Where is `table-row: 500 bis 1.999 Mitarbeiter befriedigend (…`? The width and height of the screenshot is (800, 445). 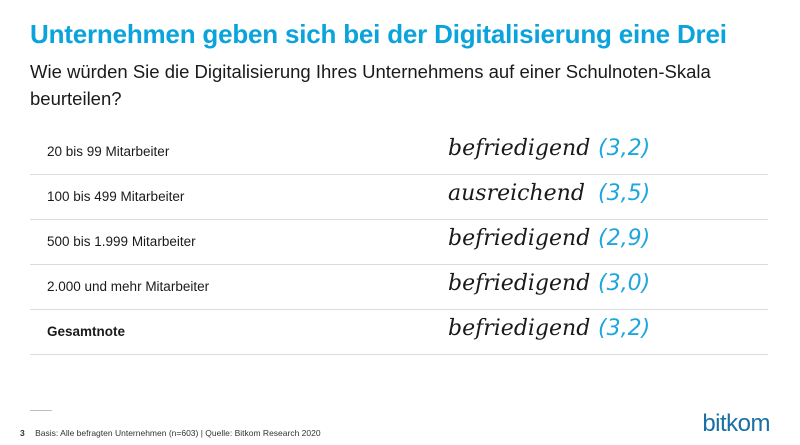
table-row: 500 bis 1.999 Mitarbeiter befriedigend (… is located at coordinates (399, 242).